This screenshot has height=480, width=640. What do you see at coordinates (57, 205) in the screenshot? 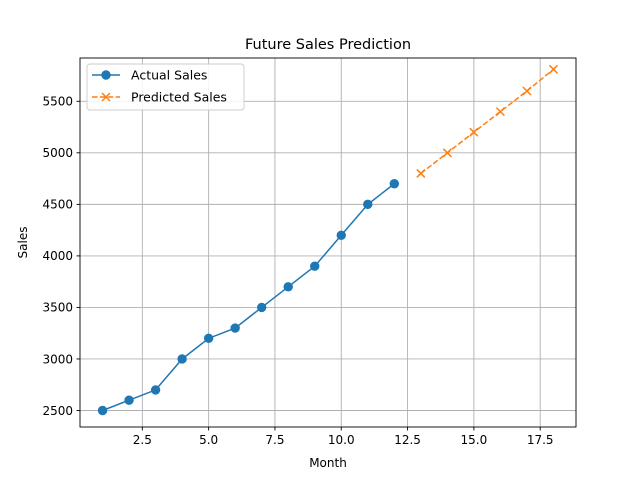
I see `y-tick-label: 4500` at bounding box center [57, 205].